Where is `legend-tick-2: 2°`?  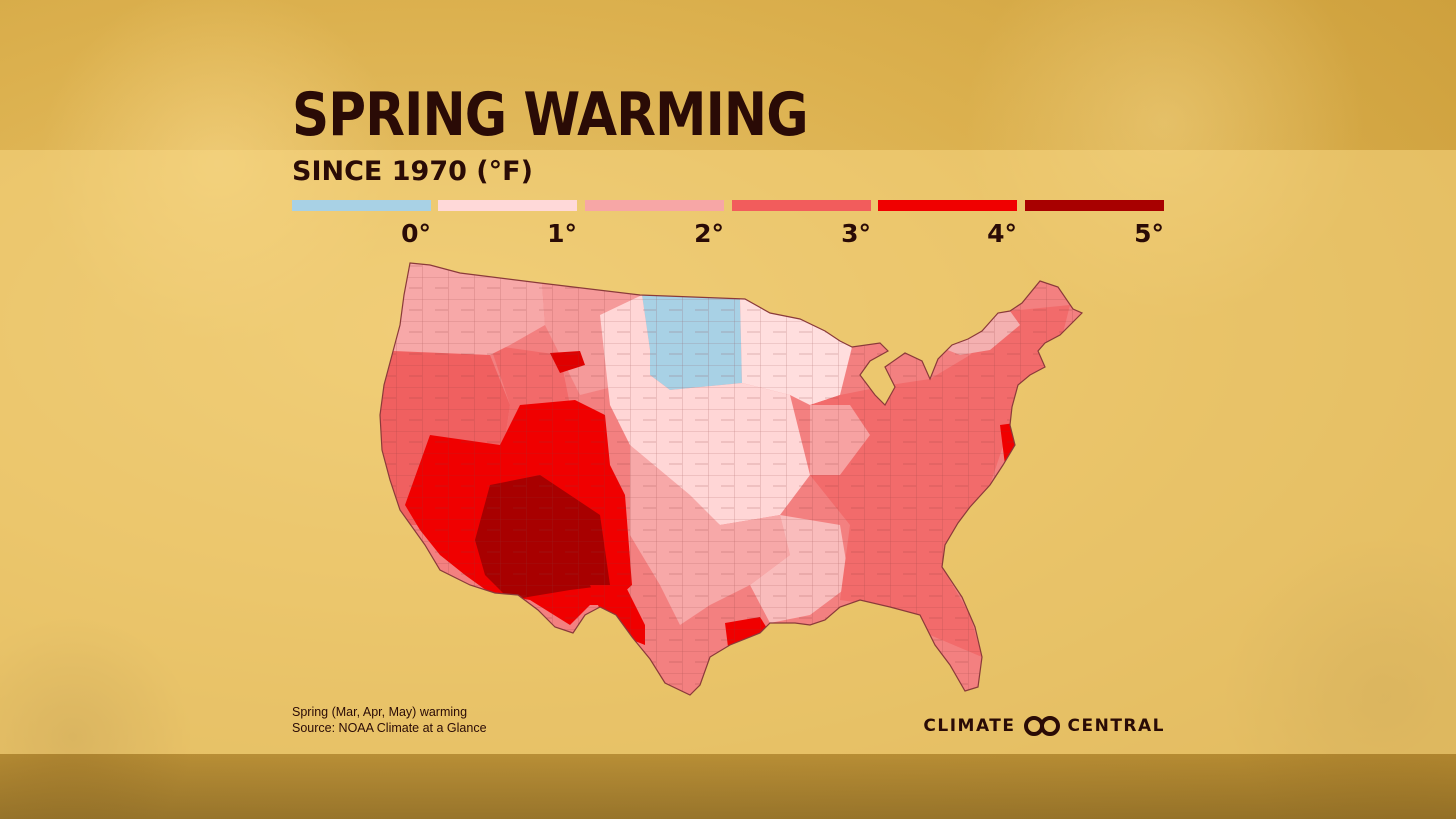 legend-tick-2: 2° is located at coordinates (709, 233).